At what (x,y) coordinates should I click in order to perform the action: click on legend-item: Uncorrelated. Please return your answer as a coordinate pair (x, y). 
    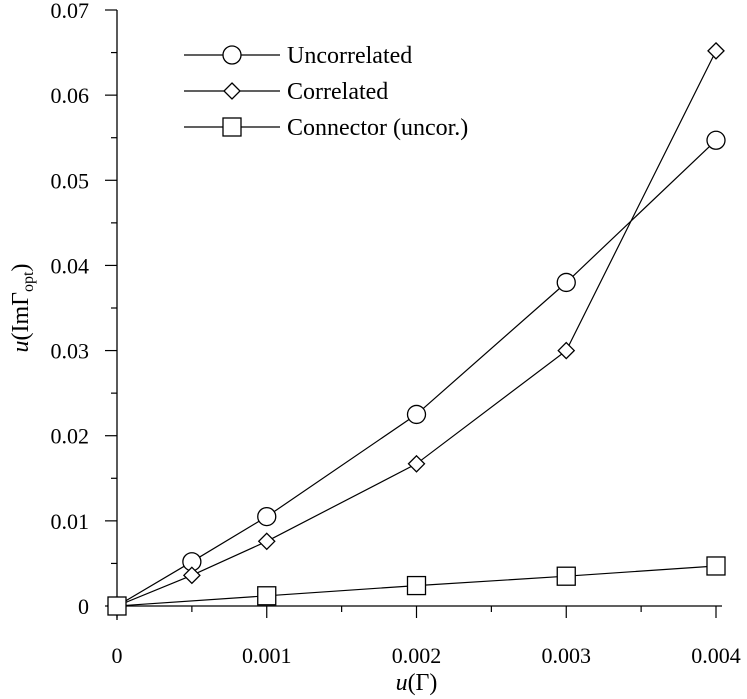
    Looking at the image, I should click on (298, 56).